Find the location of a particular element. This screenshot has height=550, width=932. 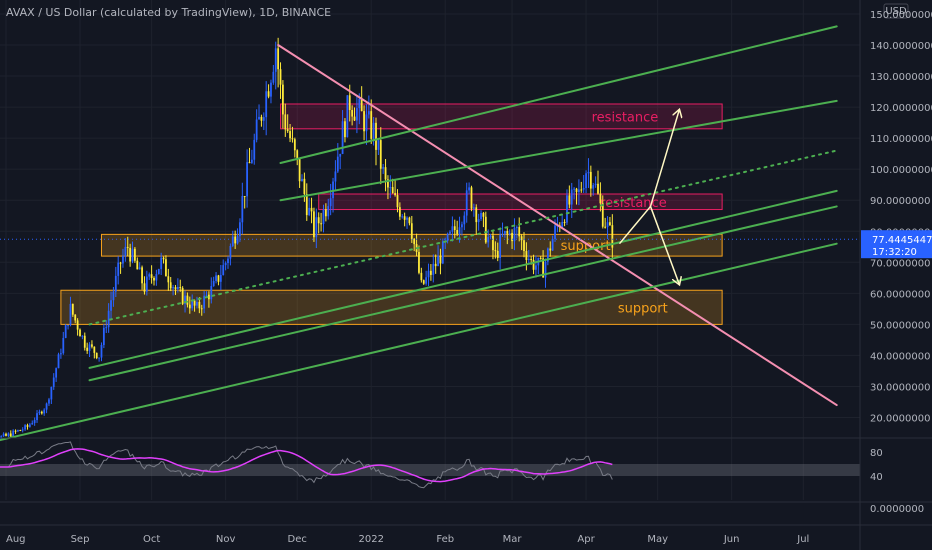

rsi-tick-label: 40 is located at coordinates (876, 477).